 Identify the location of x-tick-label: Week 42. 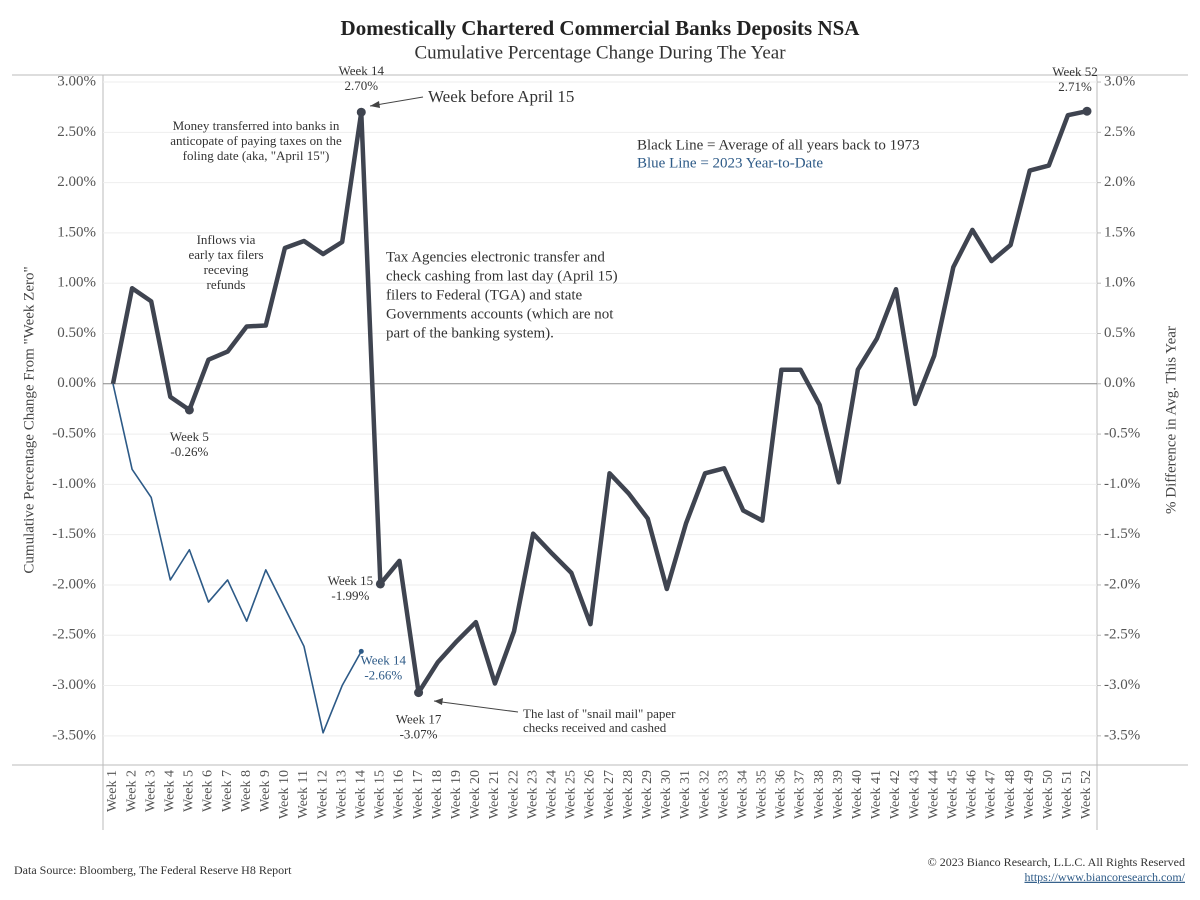
(895, 794).